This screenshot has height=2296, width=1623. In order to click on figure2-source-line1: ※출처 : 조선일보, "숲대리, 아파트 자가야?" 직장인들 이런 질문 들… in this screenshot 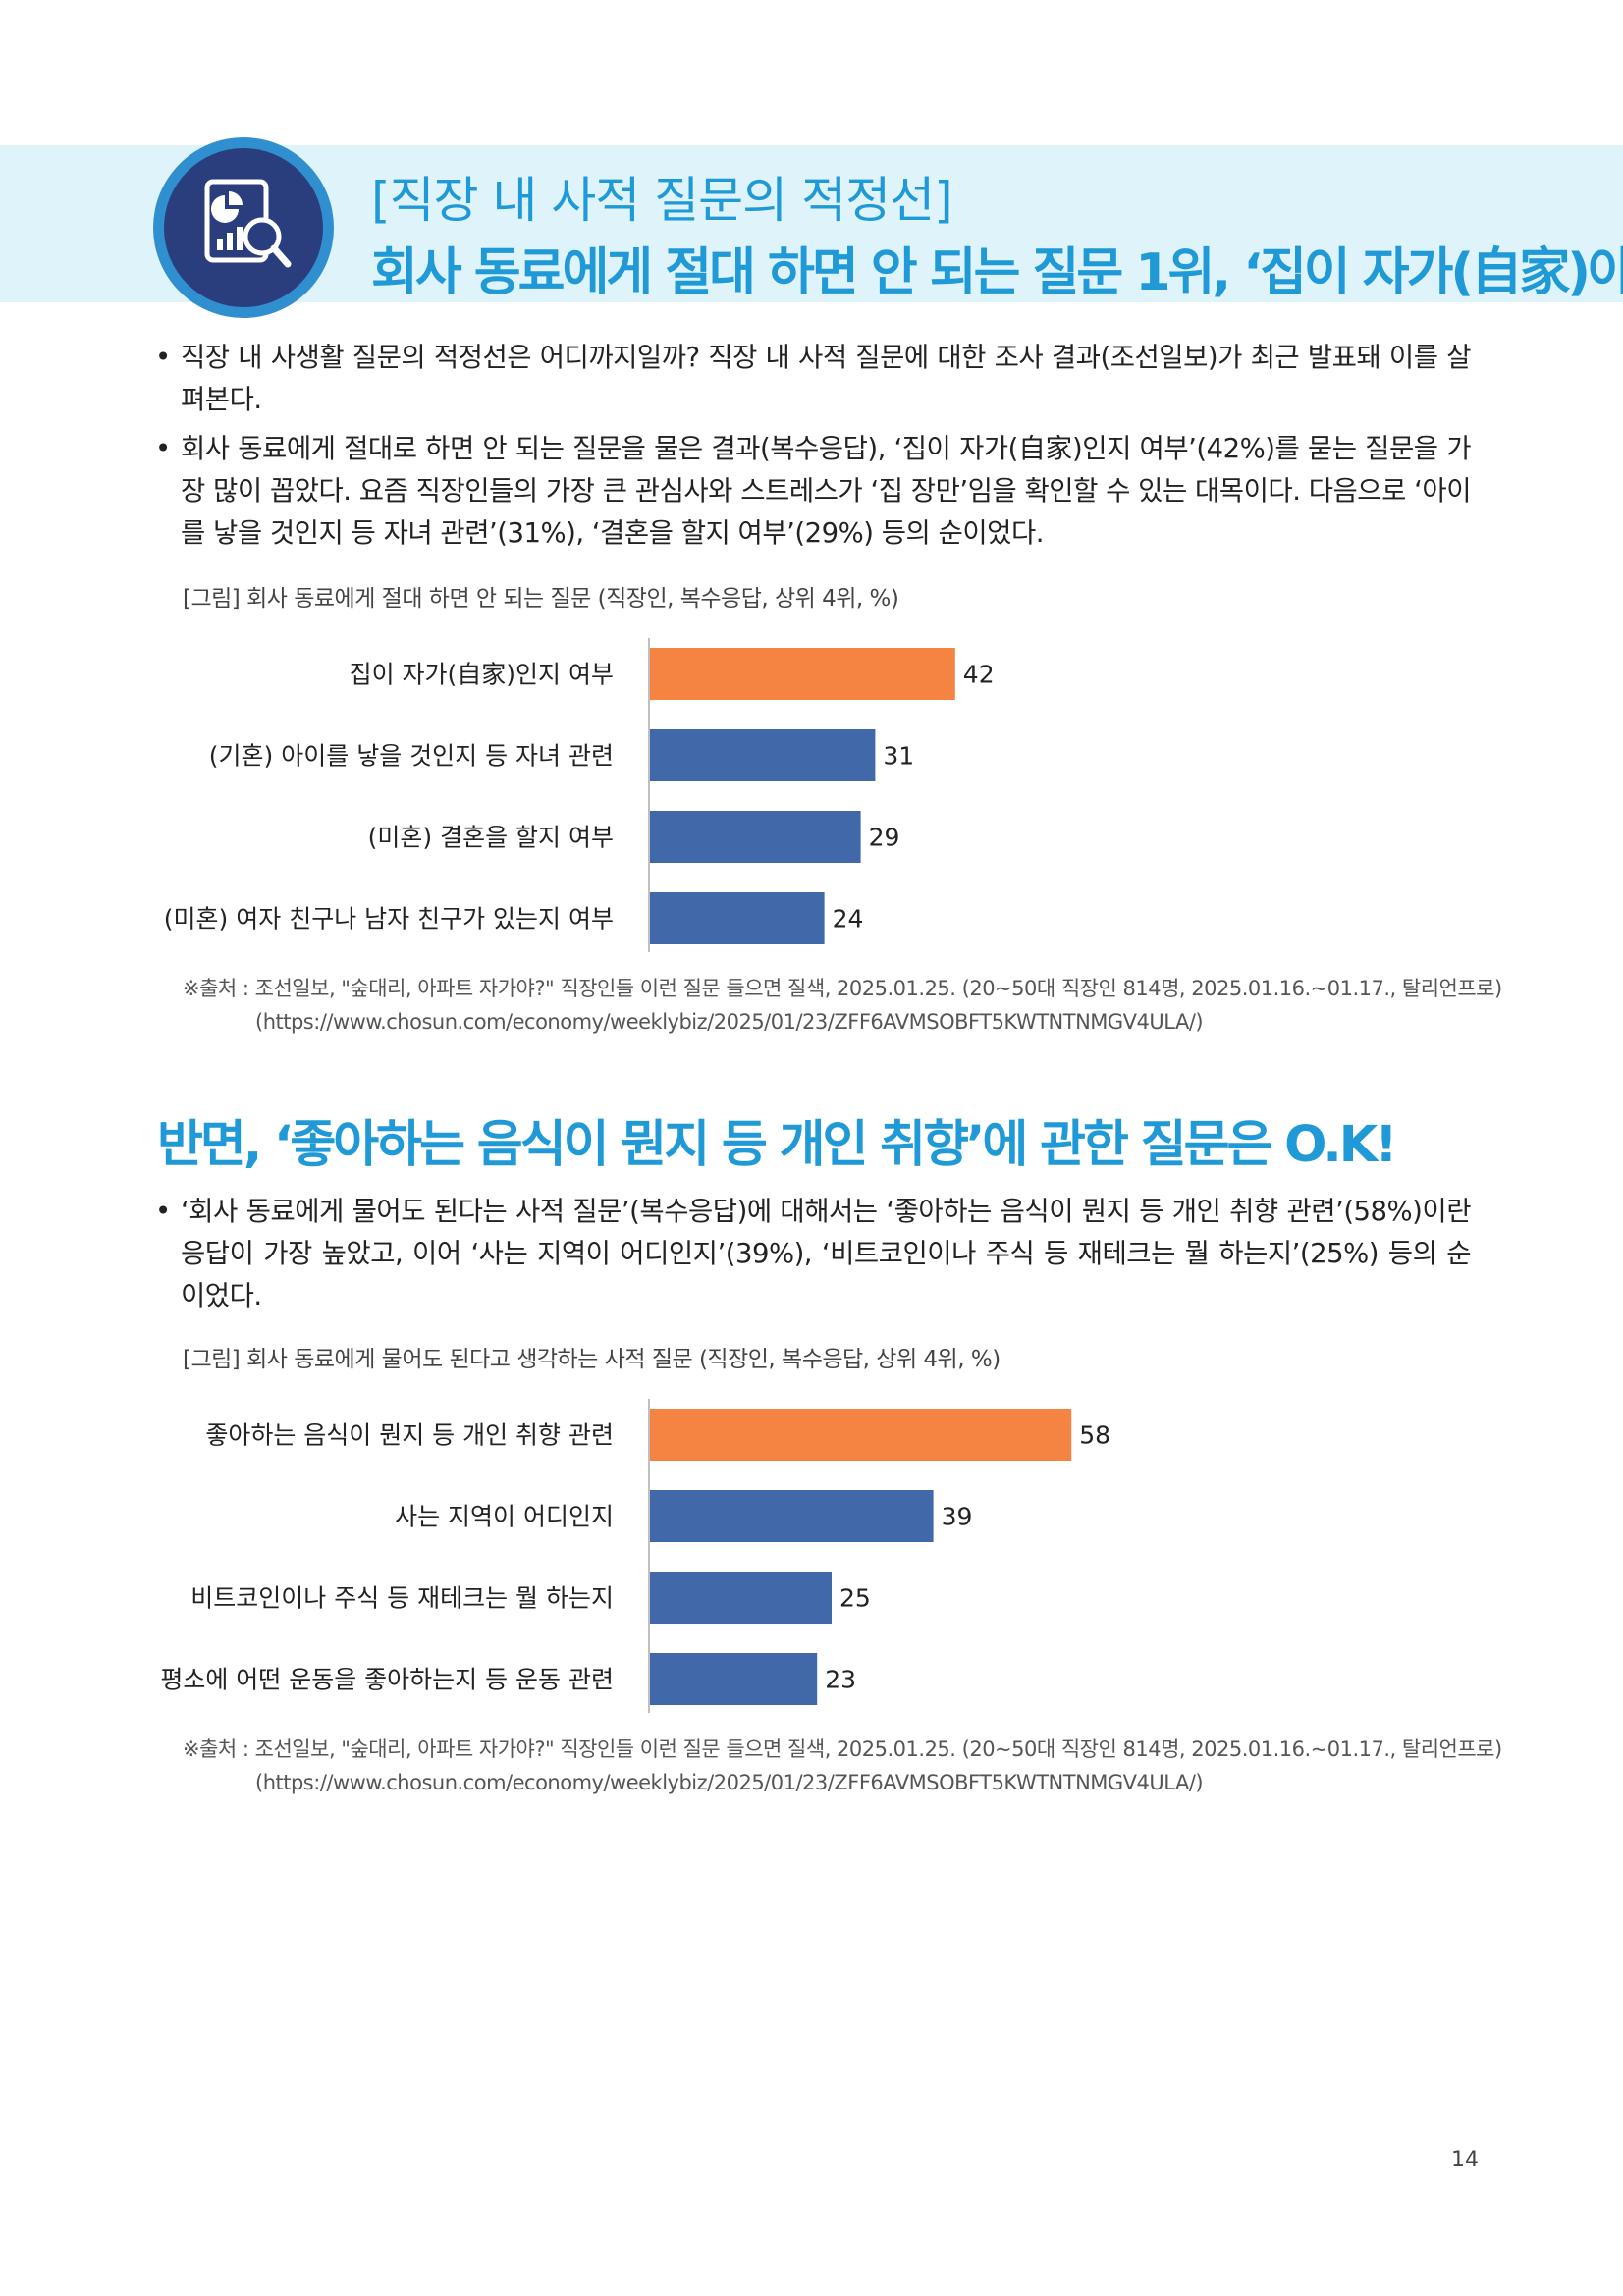, I will do `click(842, 1749)`.